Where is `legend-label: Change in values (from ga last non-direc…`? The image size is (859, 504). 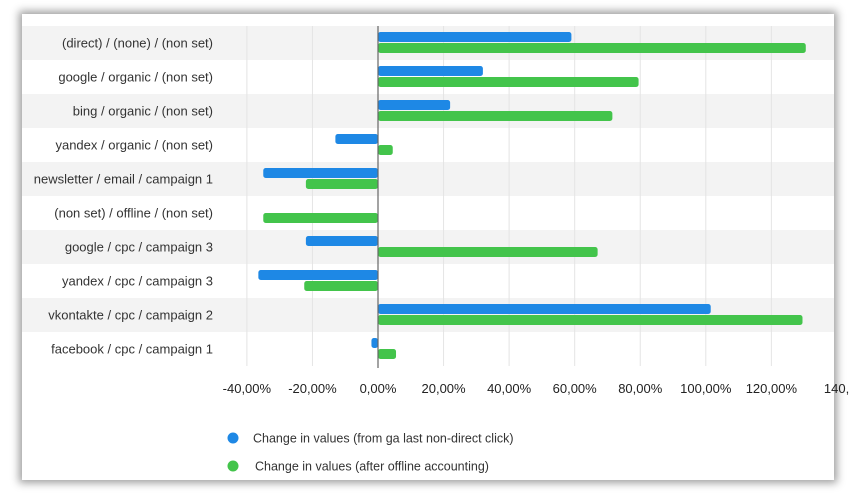 legend-label: Change in values (from ga last non-direc… is located at coordinates (383, 439).